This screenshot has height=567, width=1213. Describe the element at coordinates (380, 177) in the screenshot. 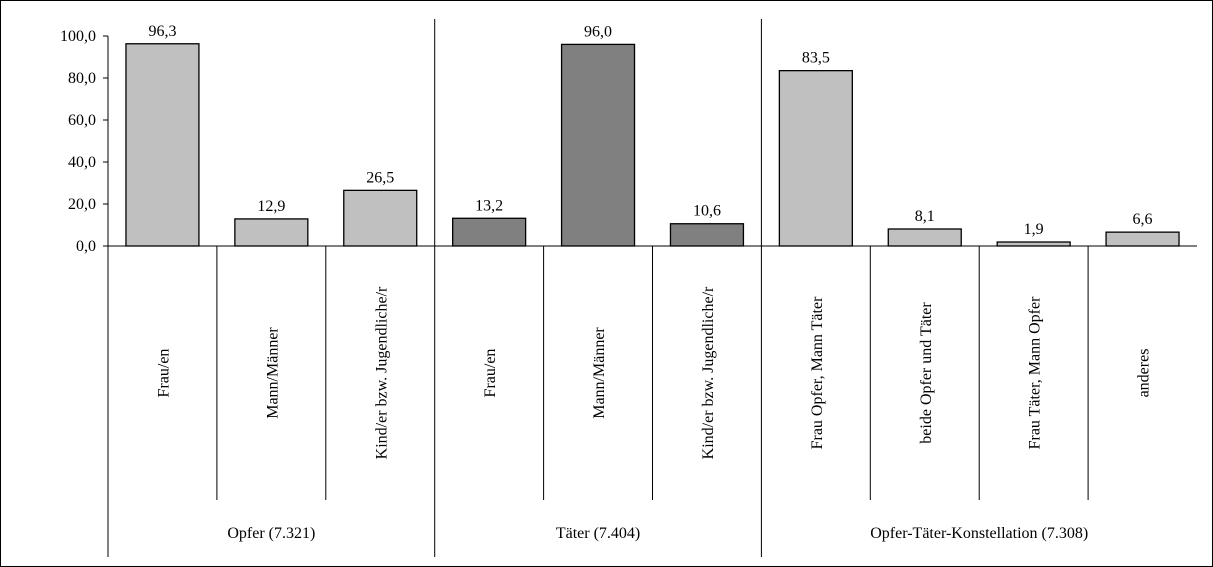

I see `data-label: 26,5` at that location.